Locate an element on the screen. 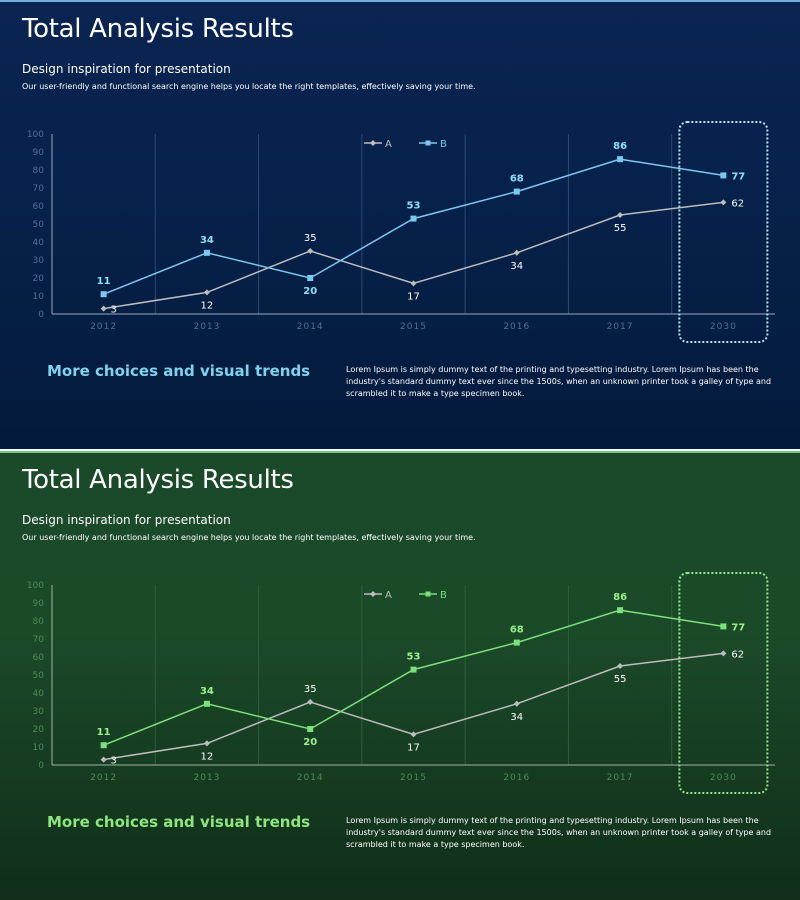 Image resolution: width=800 pixels, height=900 pixels. data-label: 62 is located at coordinates (737, 654).